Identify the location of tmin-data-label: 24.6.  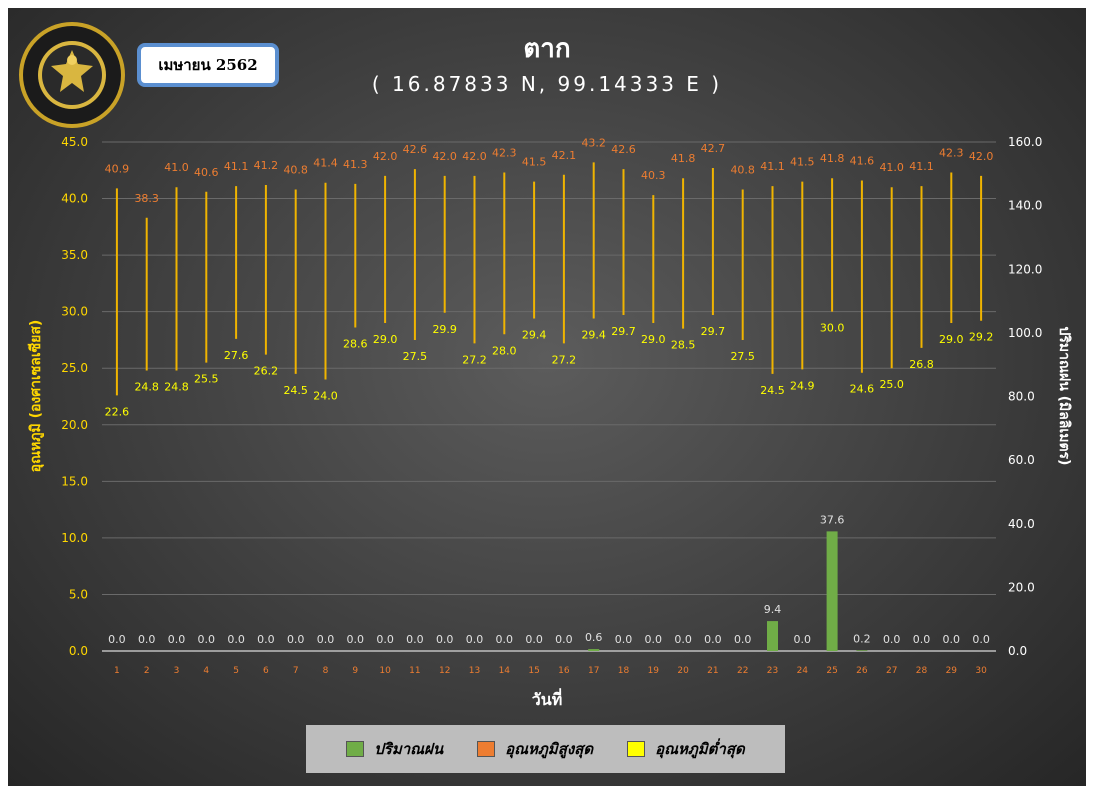
(862, 389).